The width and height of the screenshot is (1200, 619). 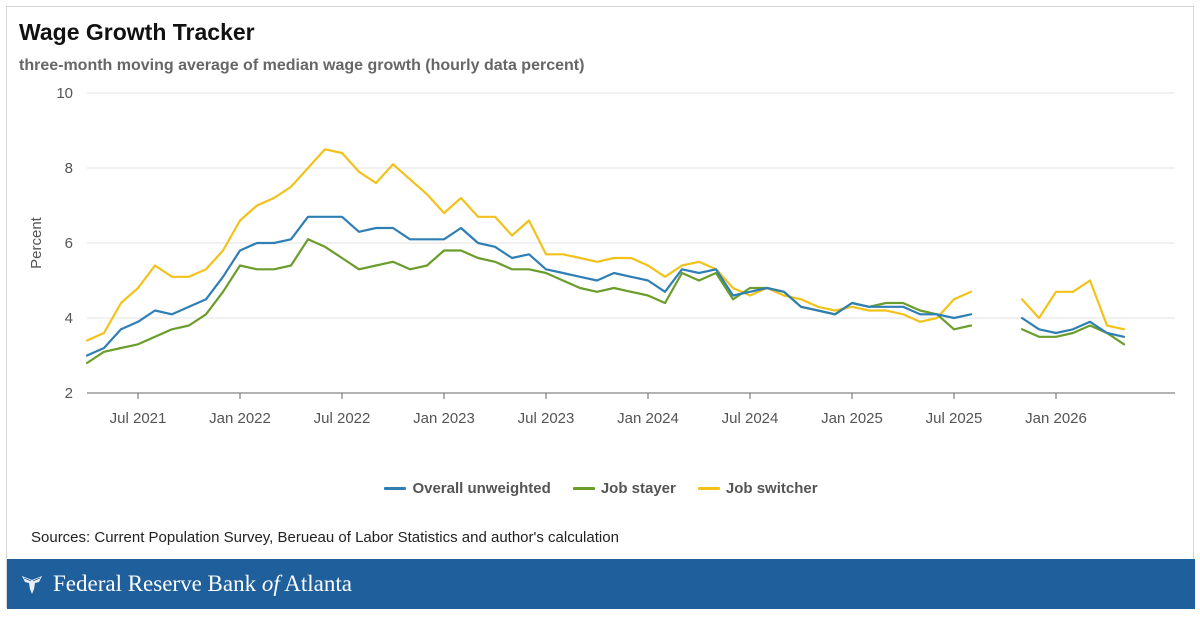 I want to click on page-title: Wage Growth Tracker, so click(x=137, y=32).